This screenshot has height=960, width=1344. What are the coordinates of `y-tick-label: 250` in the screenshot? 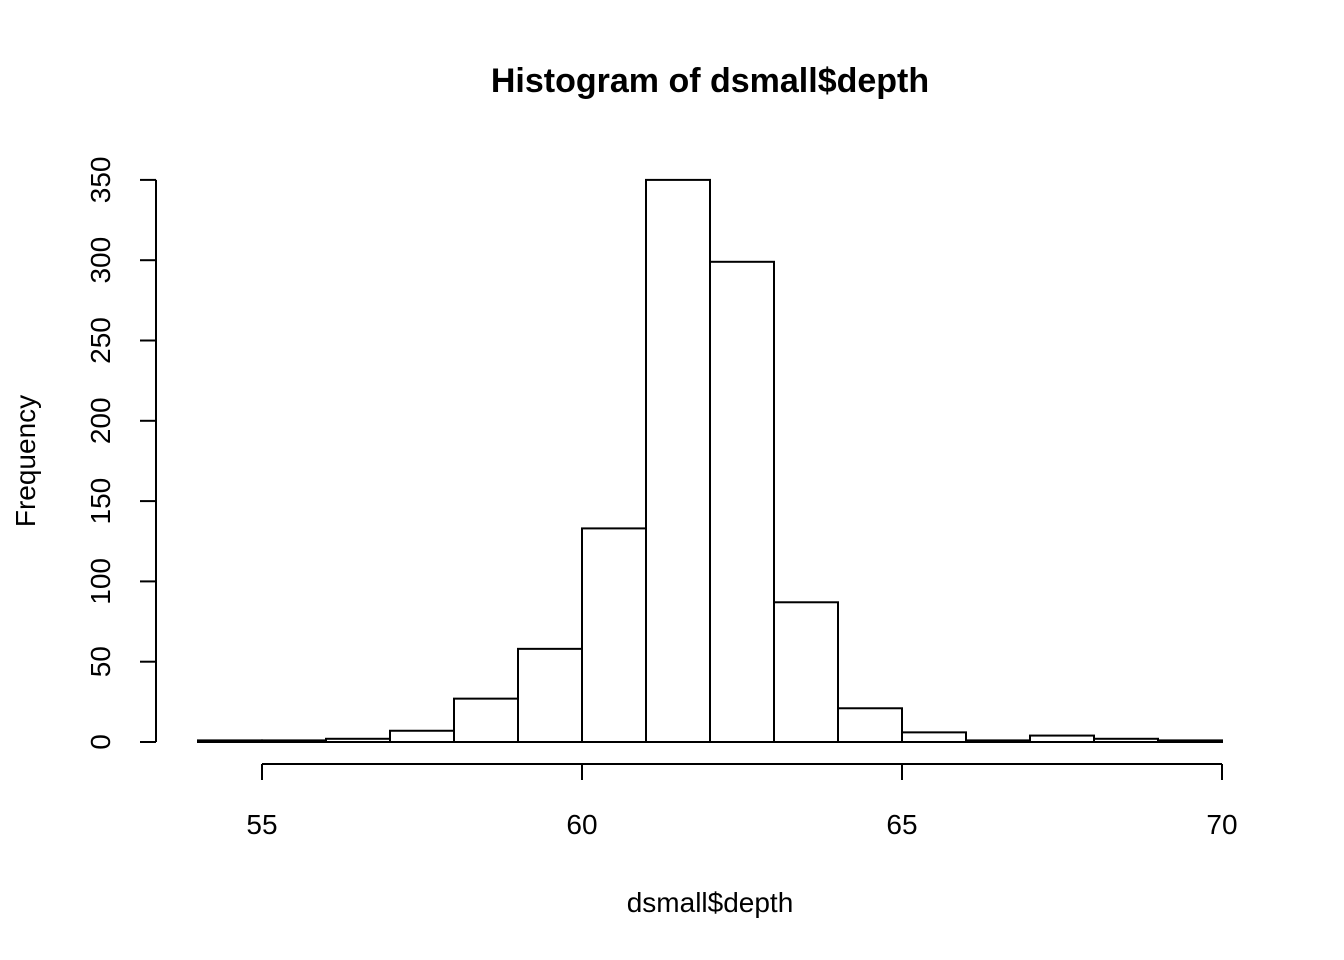 It's located at (100, 340).